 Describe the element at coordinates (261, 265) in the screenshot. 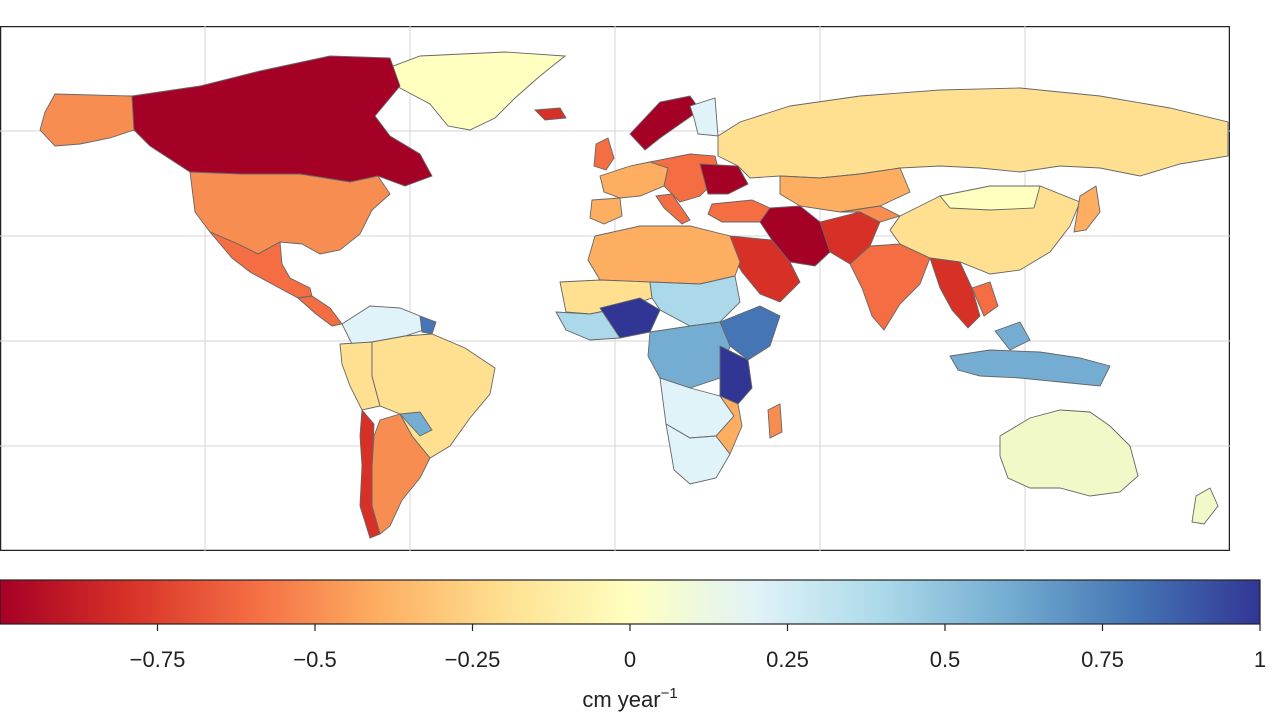

I see `region-mexico` at that location.